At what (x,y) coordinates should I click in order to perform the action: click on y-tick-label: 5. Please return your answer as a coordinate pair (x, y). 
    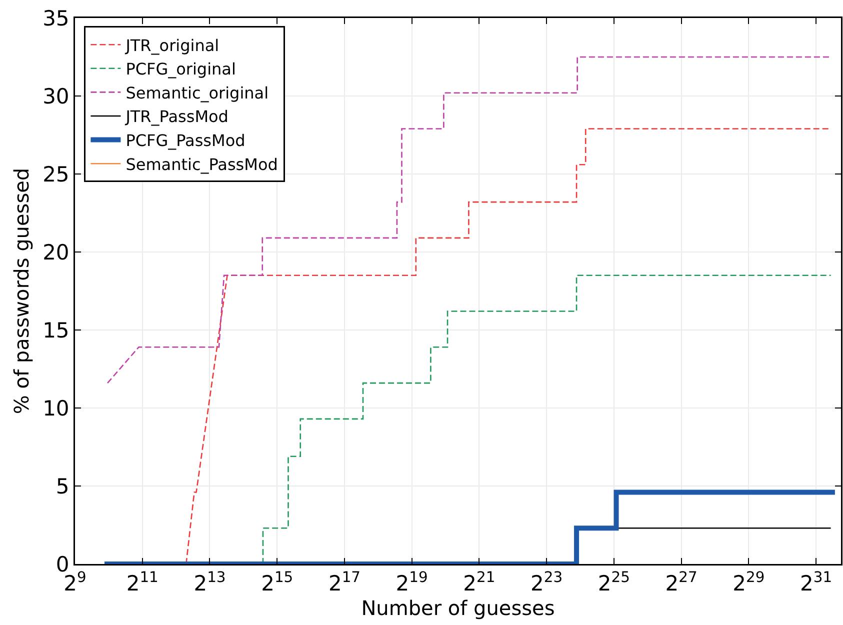
    Looking at the image, I should click on (63, 486).